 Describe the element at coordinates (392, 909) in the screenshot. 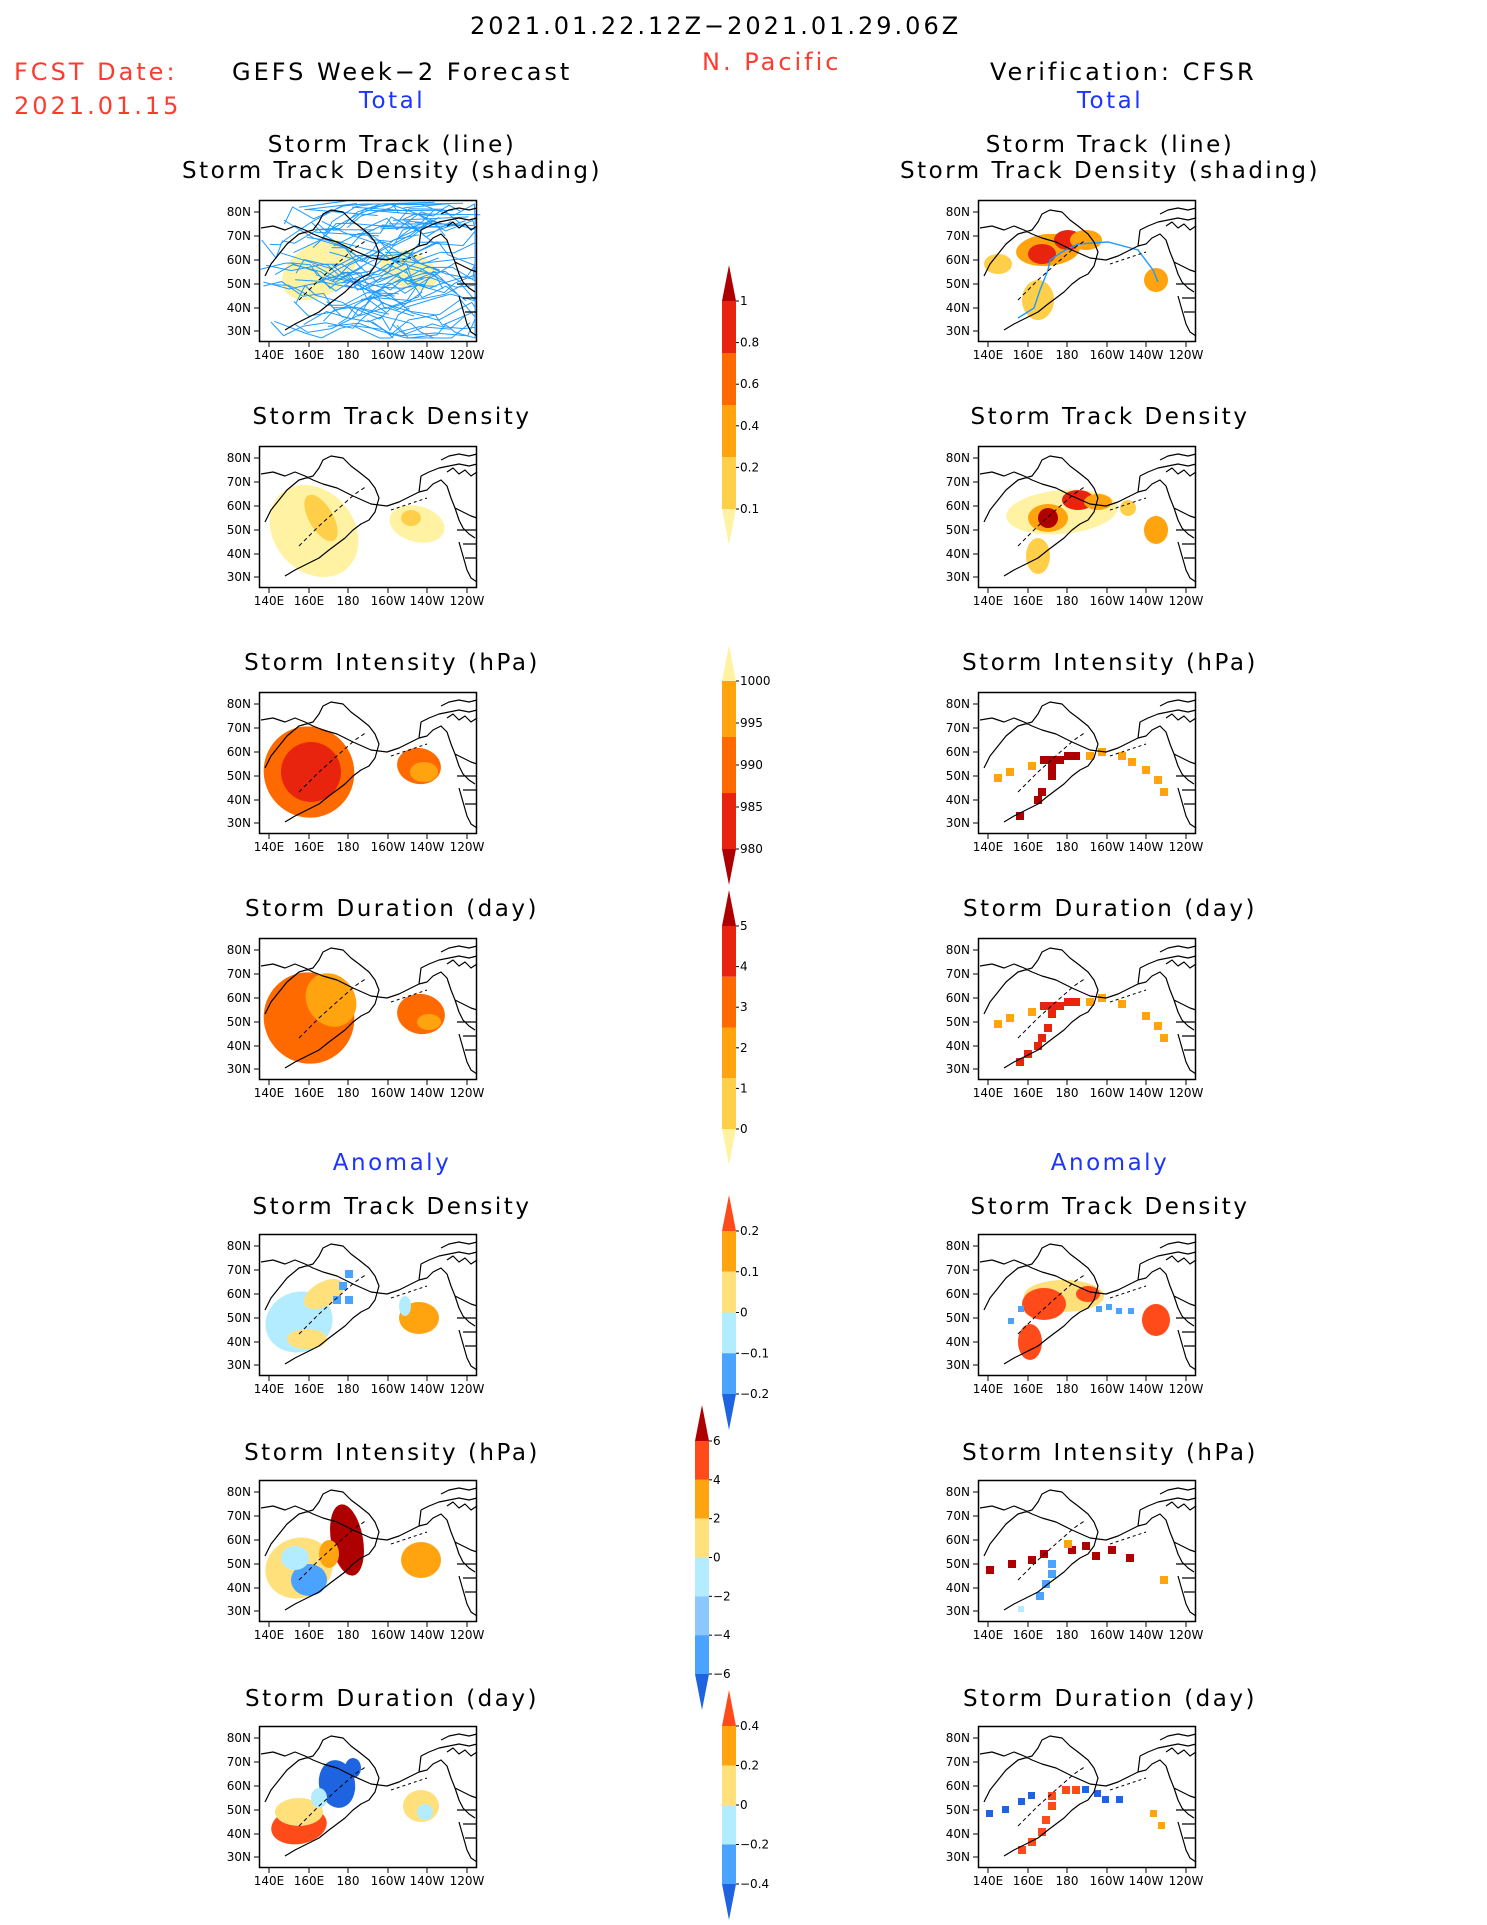

I see `panel-title-duration-left: Storm Duration (day)` at that location.